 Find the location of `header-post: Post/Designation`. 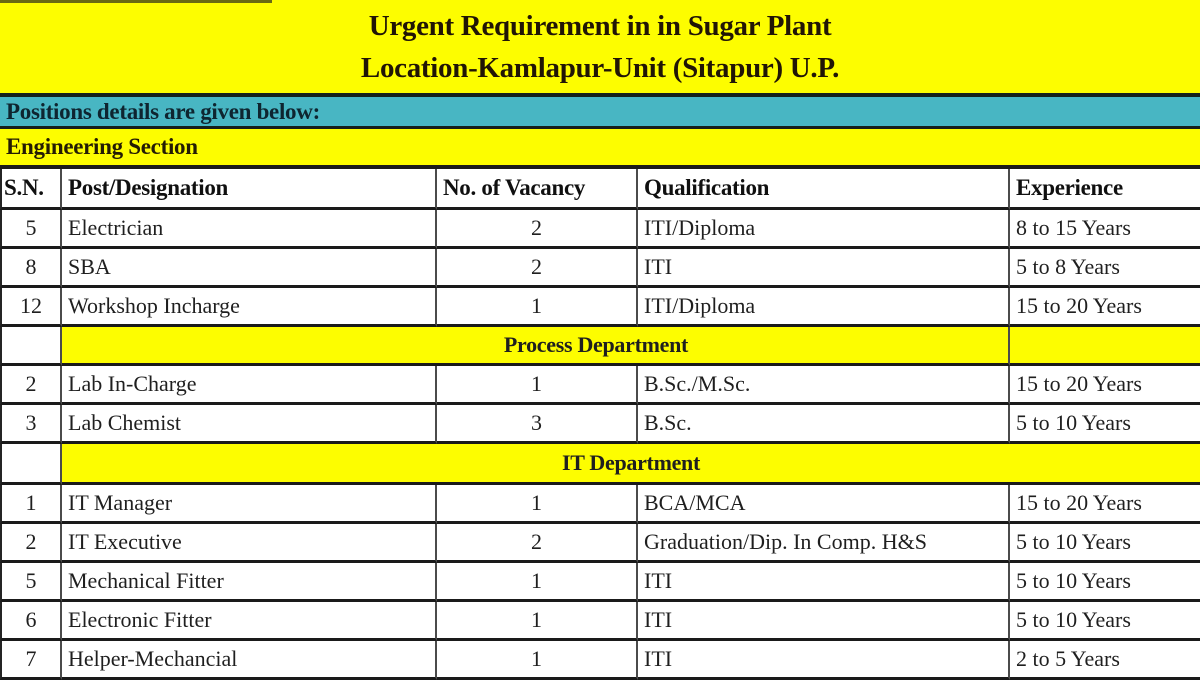

header-post: Post/Designation is located at coordinates (249, 189).